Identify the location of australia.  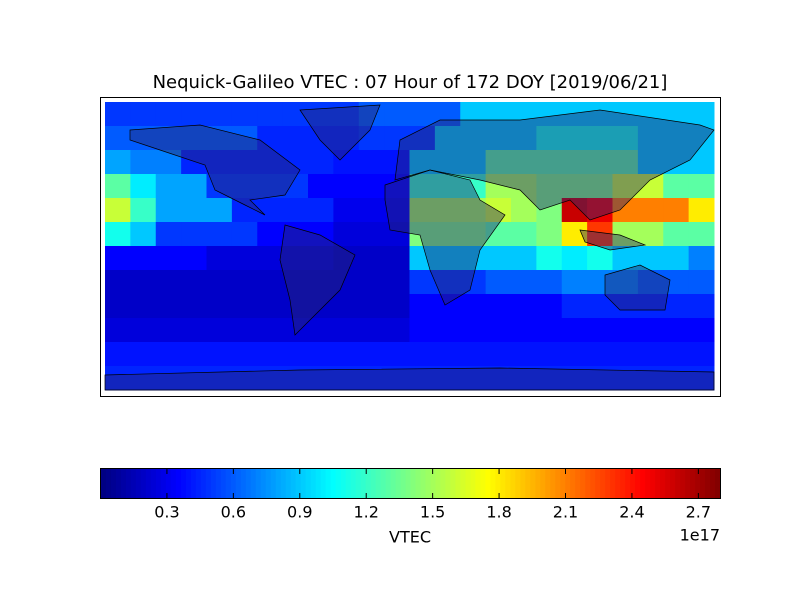
(637, 287).